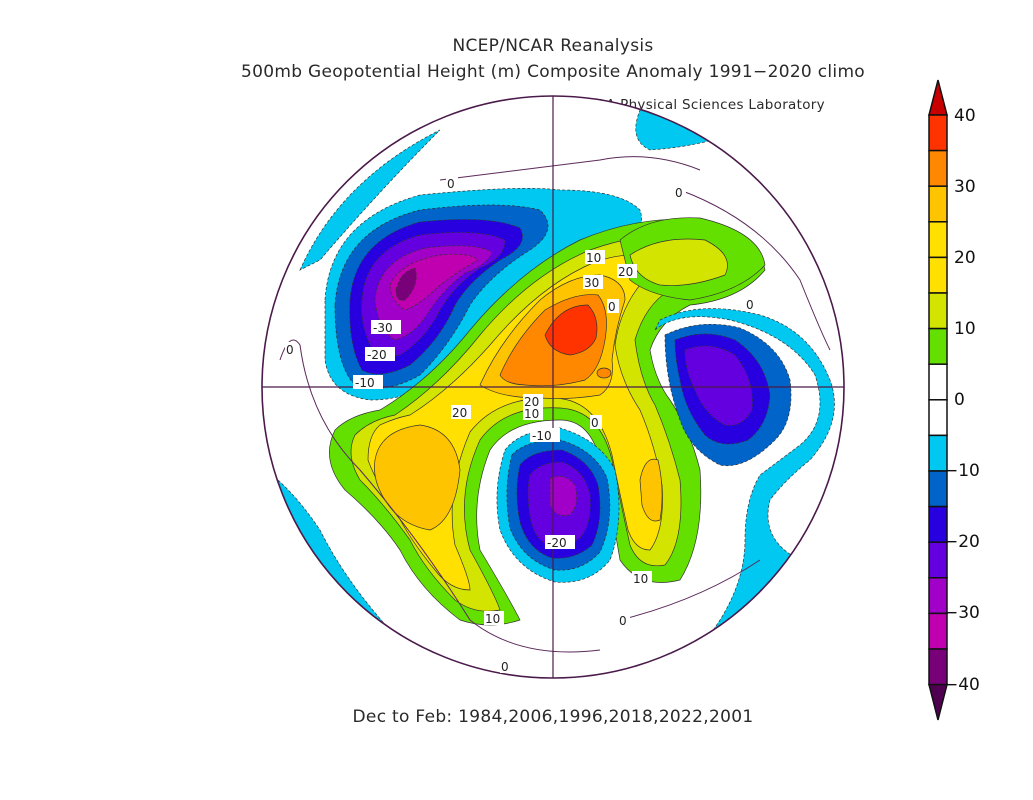 The width and height of the screenshot is (1033, 800). I want to click on pacific-low, so click(483, 294).